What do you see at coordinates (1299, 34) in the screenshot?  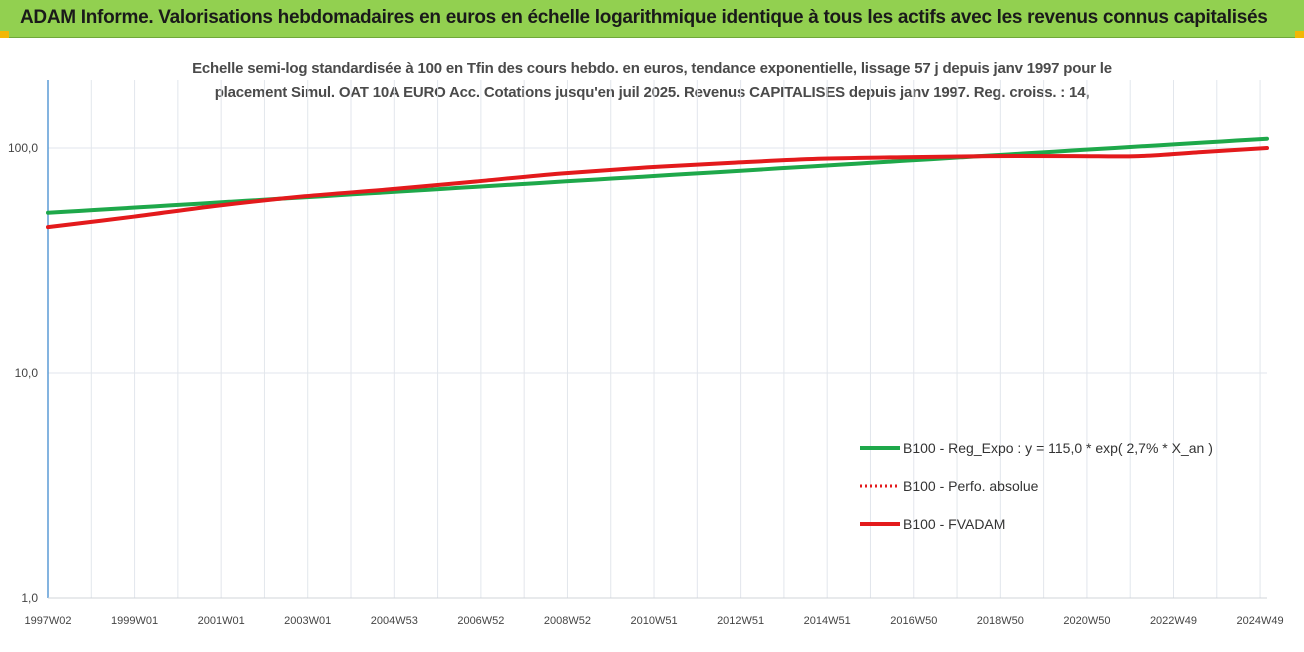 I see `corner-marker-right` at bounding box center [1299, 34].